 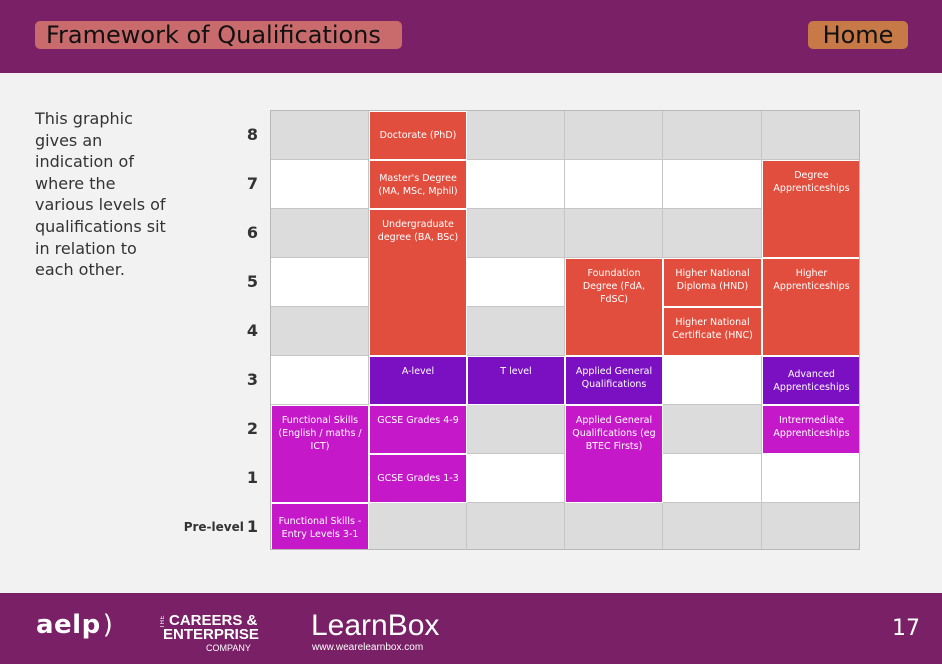 I want to click on qualification-label: GCSE Grades 1-3, so click(x=418, y=478).